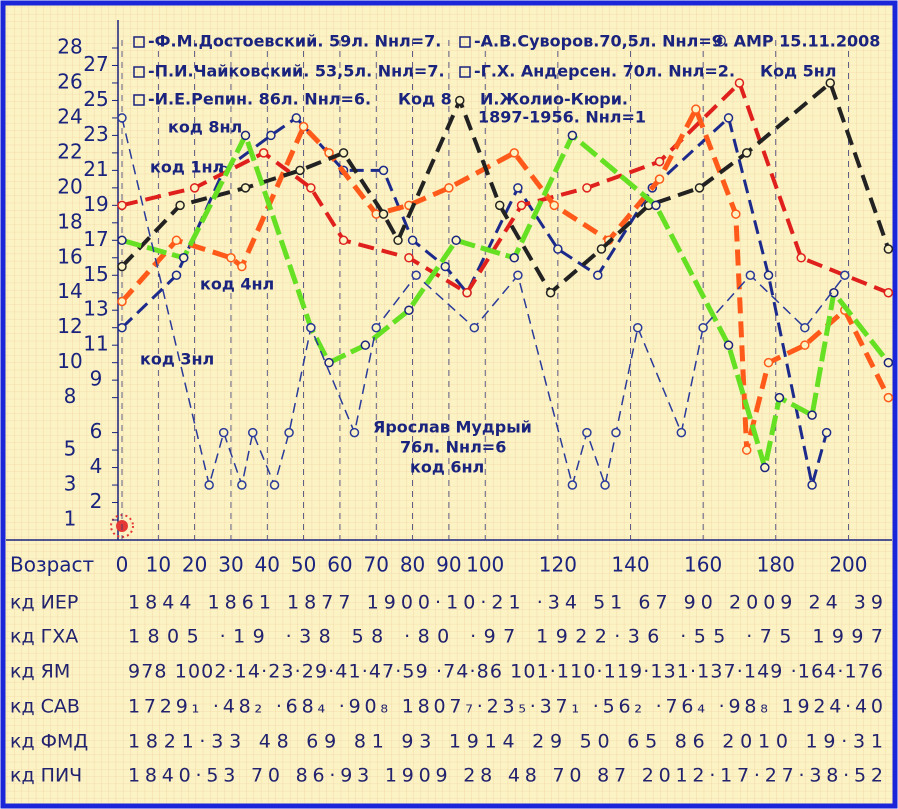 The height and width of the screenshot is (809, 898). Describe the element at coordinates (69, 221) in the screenshot. I see `y-tick-label: 18` at that location.